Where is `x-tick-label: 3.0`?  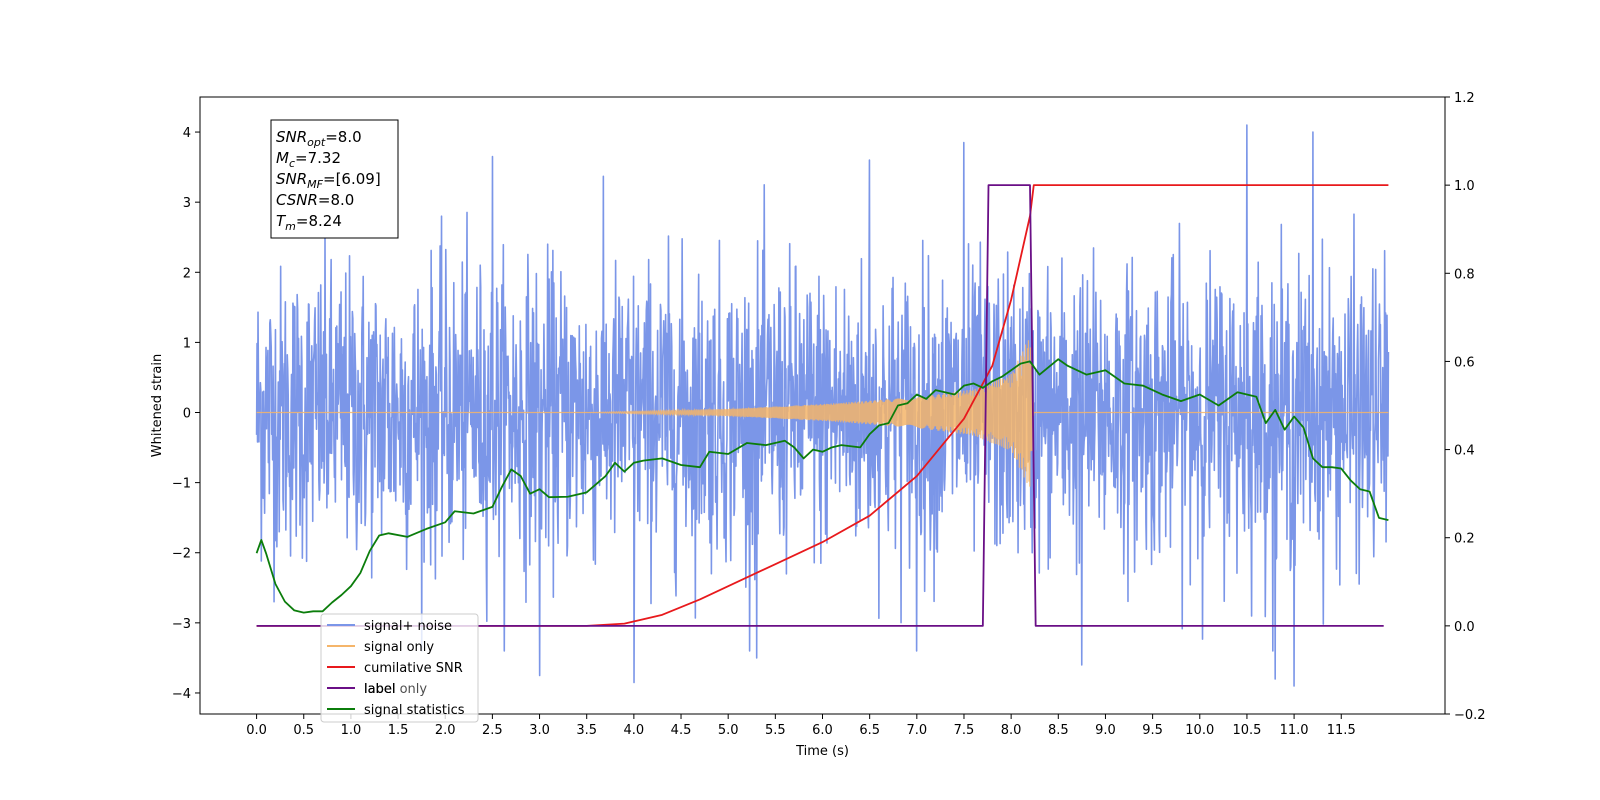 x-tick-label: 3.0 is located at coordinates (539, 730).